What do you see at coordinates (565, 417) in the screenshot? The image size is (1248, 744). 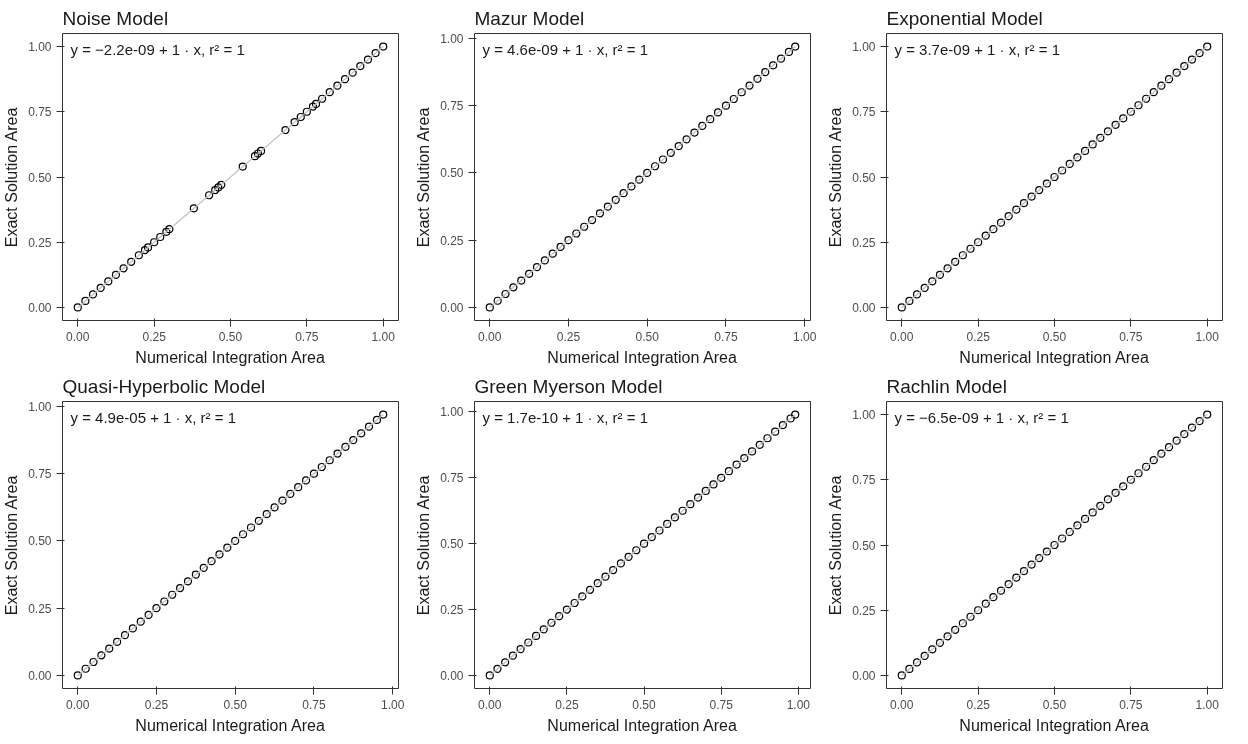 I see `annotation: y = 1.7e-10 + 1 · x, r² = 1` at bounding box center [565, 417].